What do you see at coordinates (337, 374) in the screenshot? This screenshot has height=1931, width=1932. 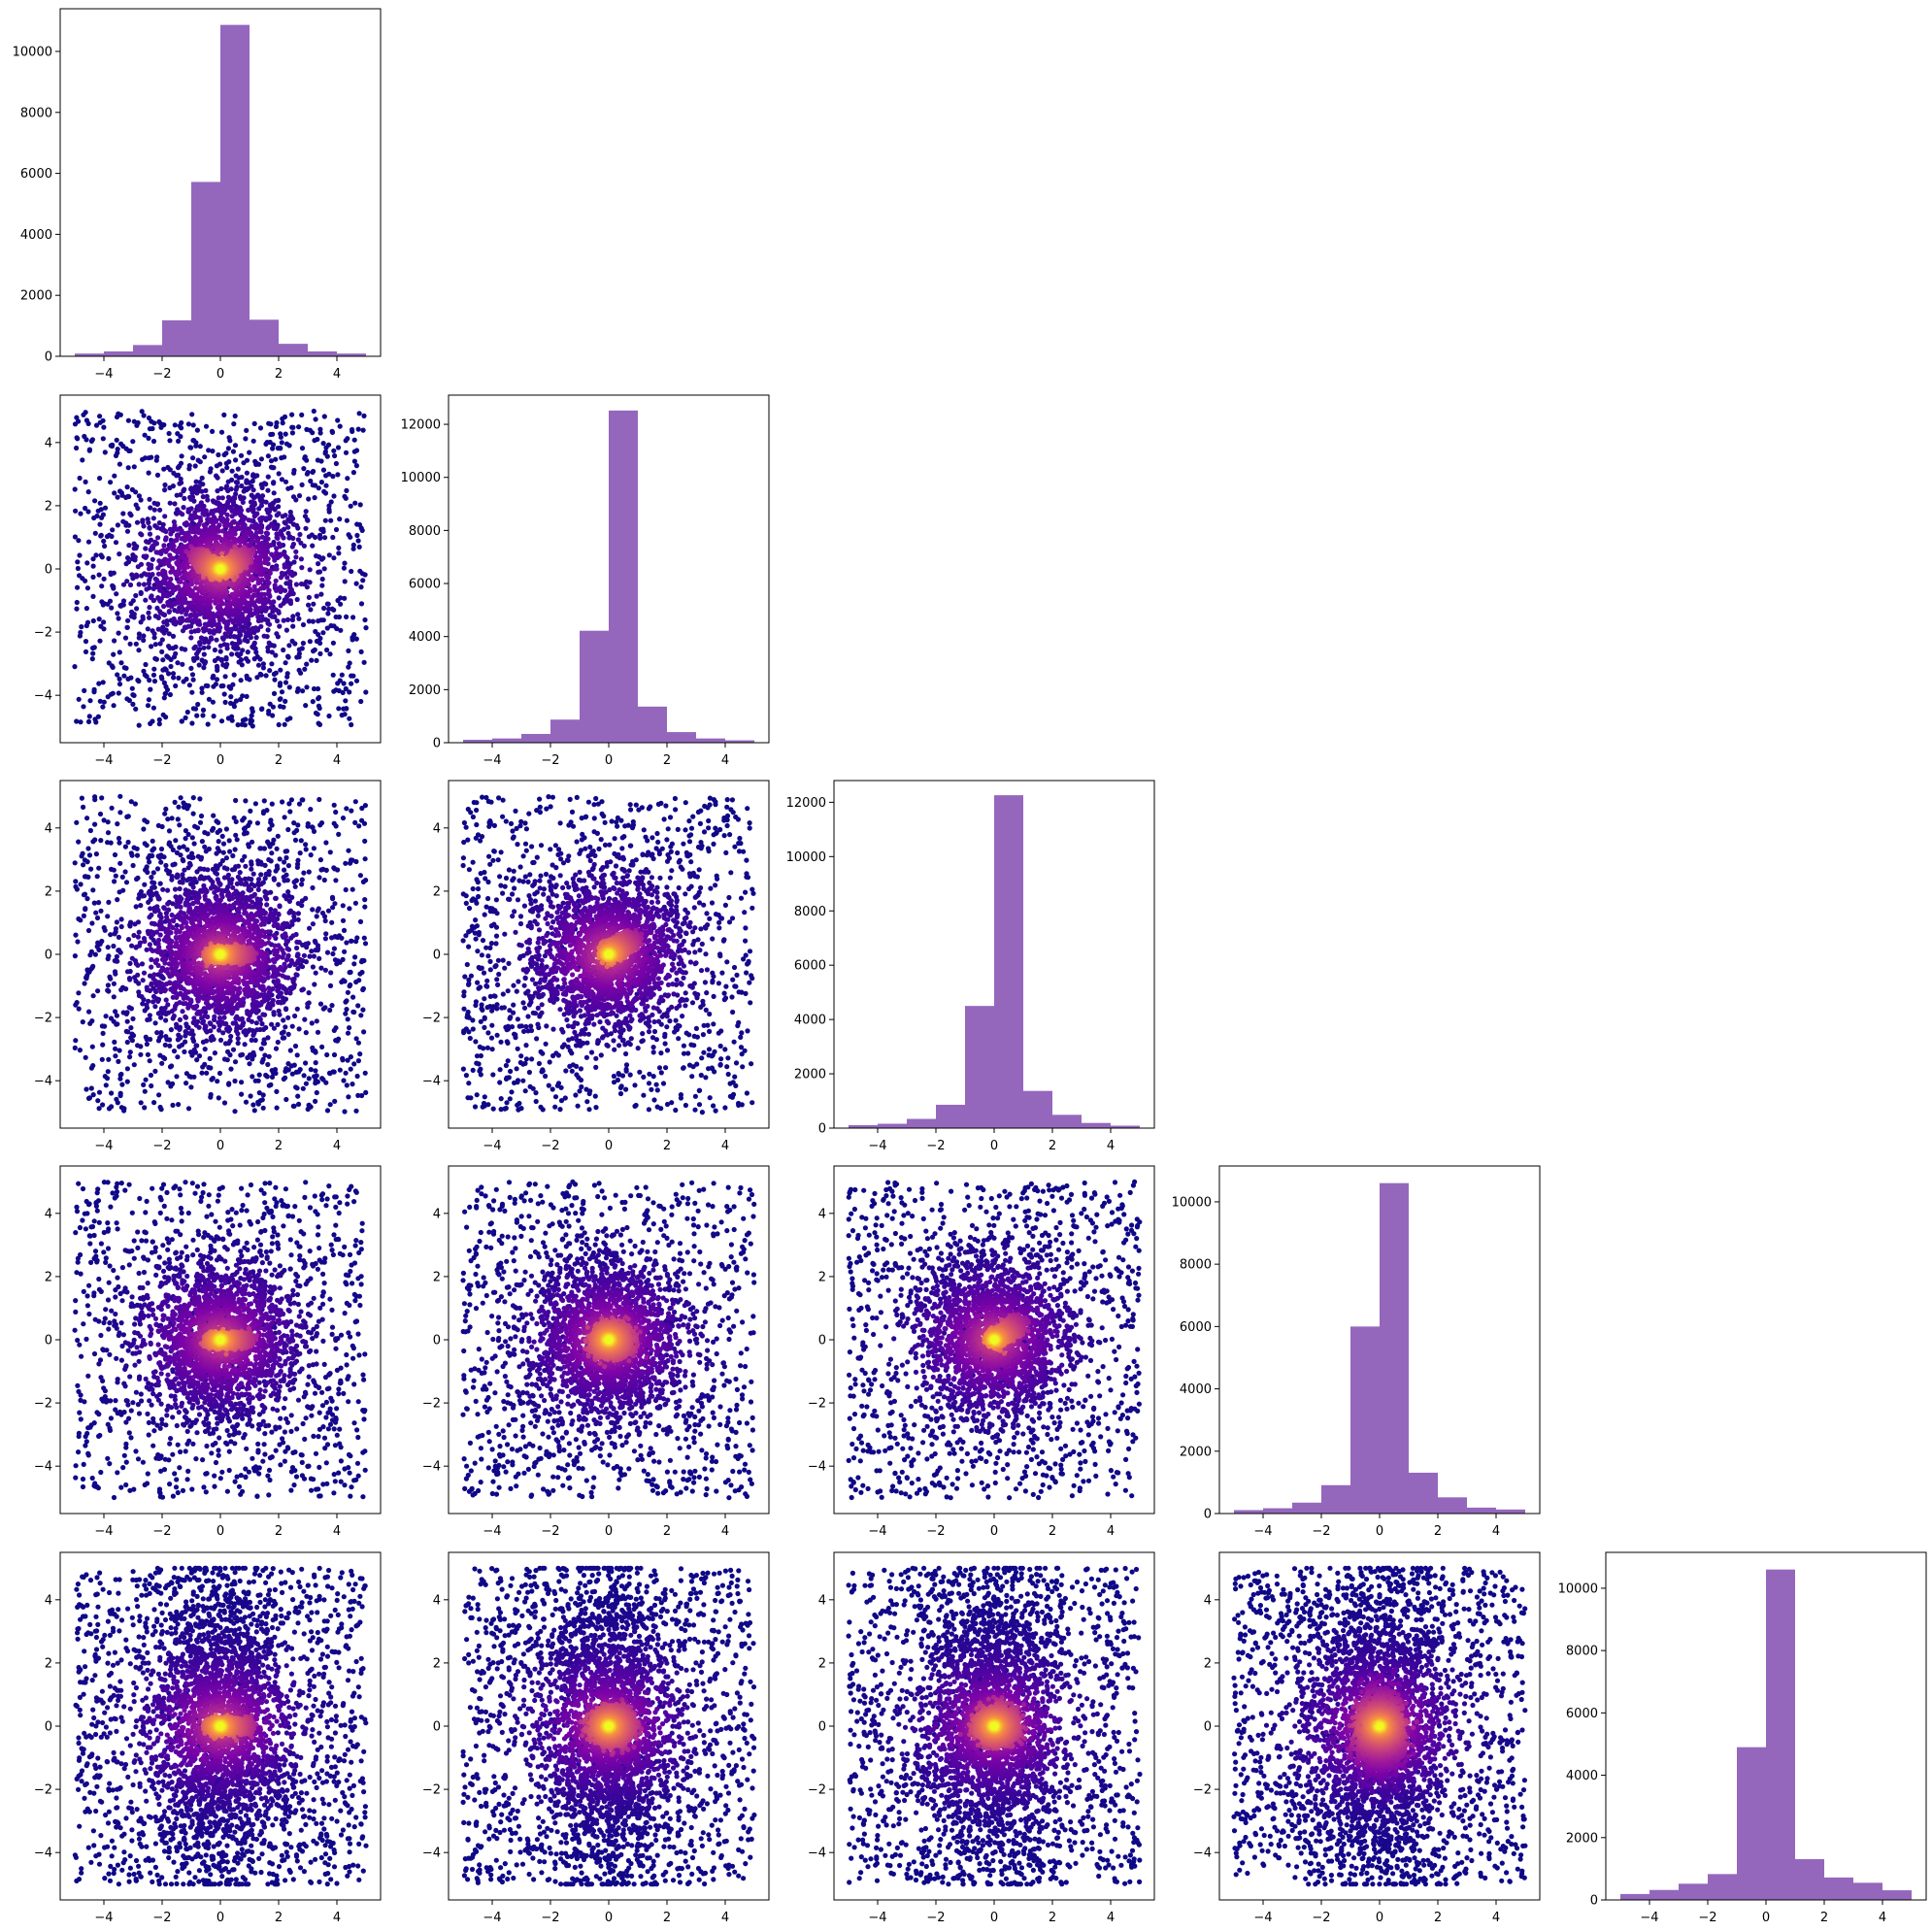 I see `hist-1-xtick-label: 4` at bounding box center [337, 374].